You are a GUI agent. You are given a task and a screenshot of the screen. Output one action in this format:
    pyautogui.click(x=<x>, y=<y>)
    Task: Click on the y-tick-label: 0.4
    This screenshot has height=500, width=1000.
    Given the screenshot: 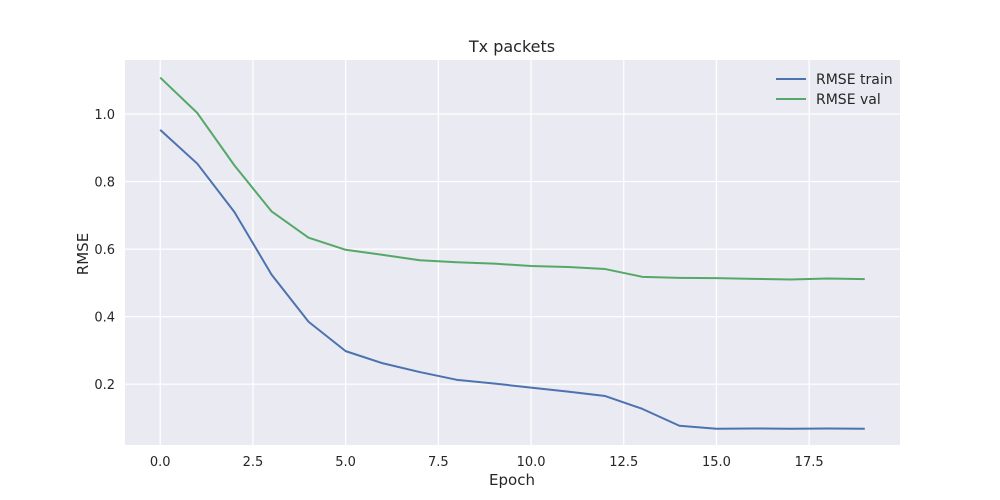 What is the action you would take?
    pyautogui.click(x=104, y=318)
    